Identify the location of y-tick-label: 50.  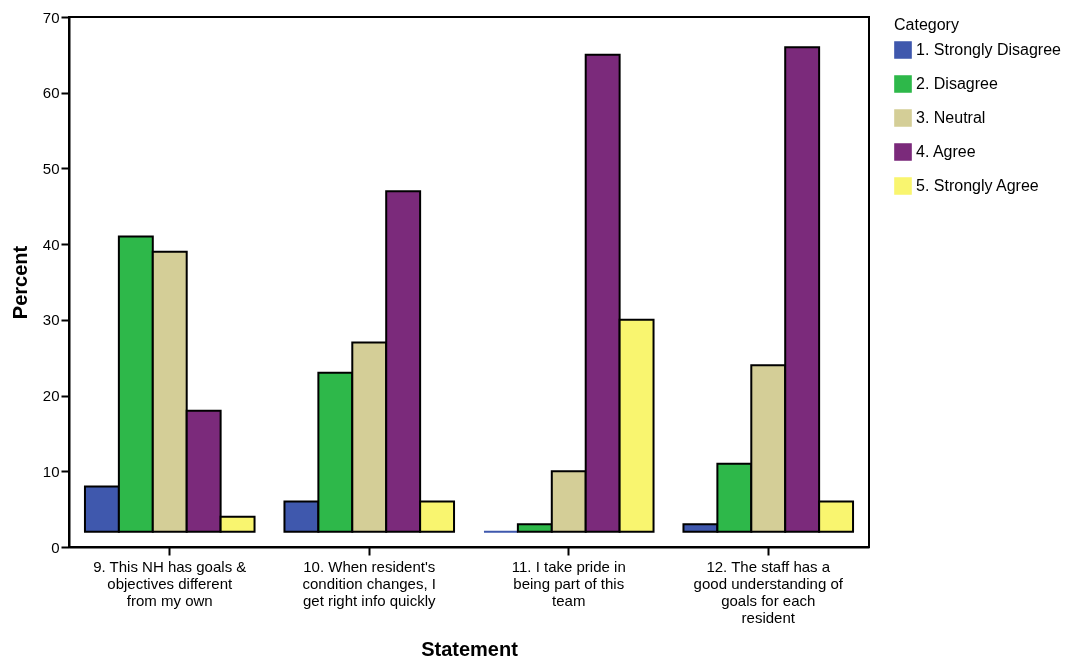
(51, 168).